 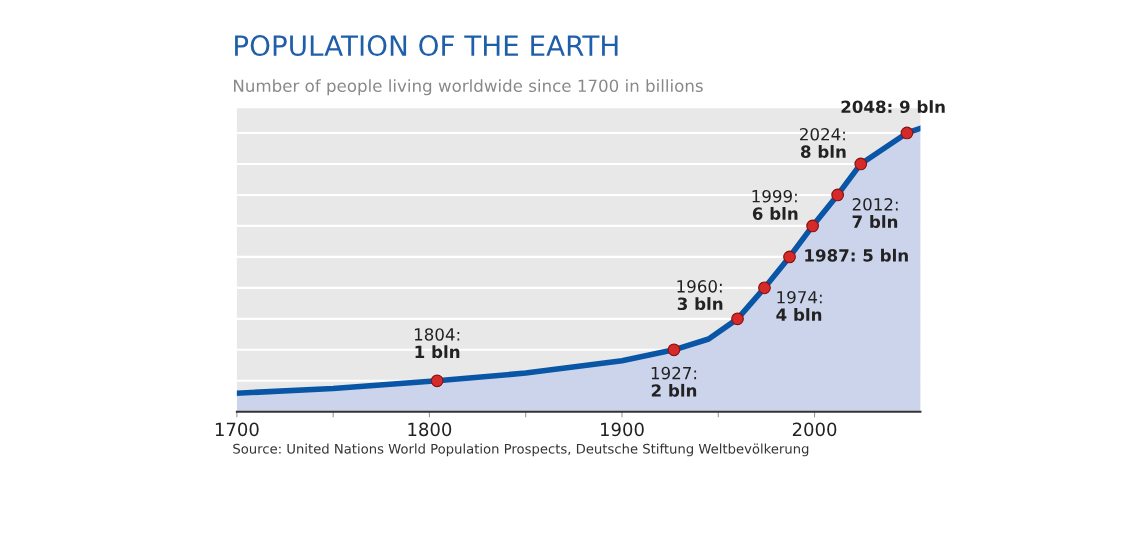 What do you see at coordinates (468, 87) in the screenshot?
I see `chart-subtitle: Number of people living worldwide since 1700 in billions` at bounding box center [468, 87].